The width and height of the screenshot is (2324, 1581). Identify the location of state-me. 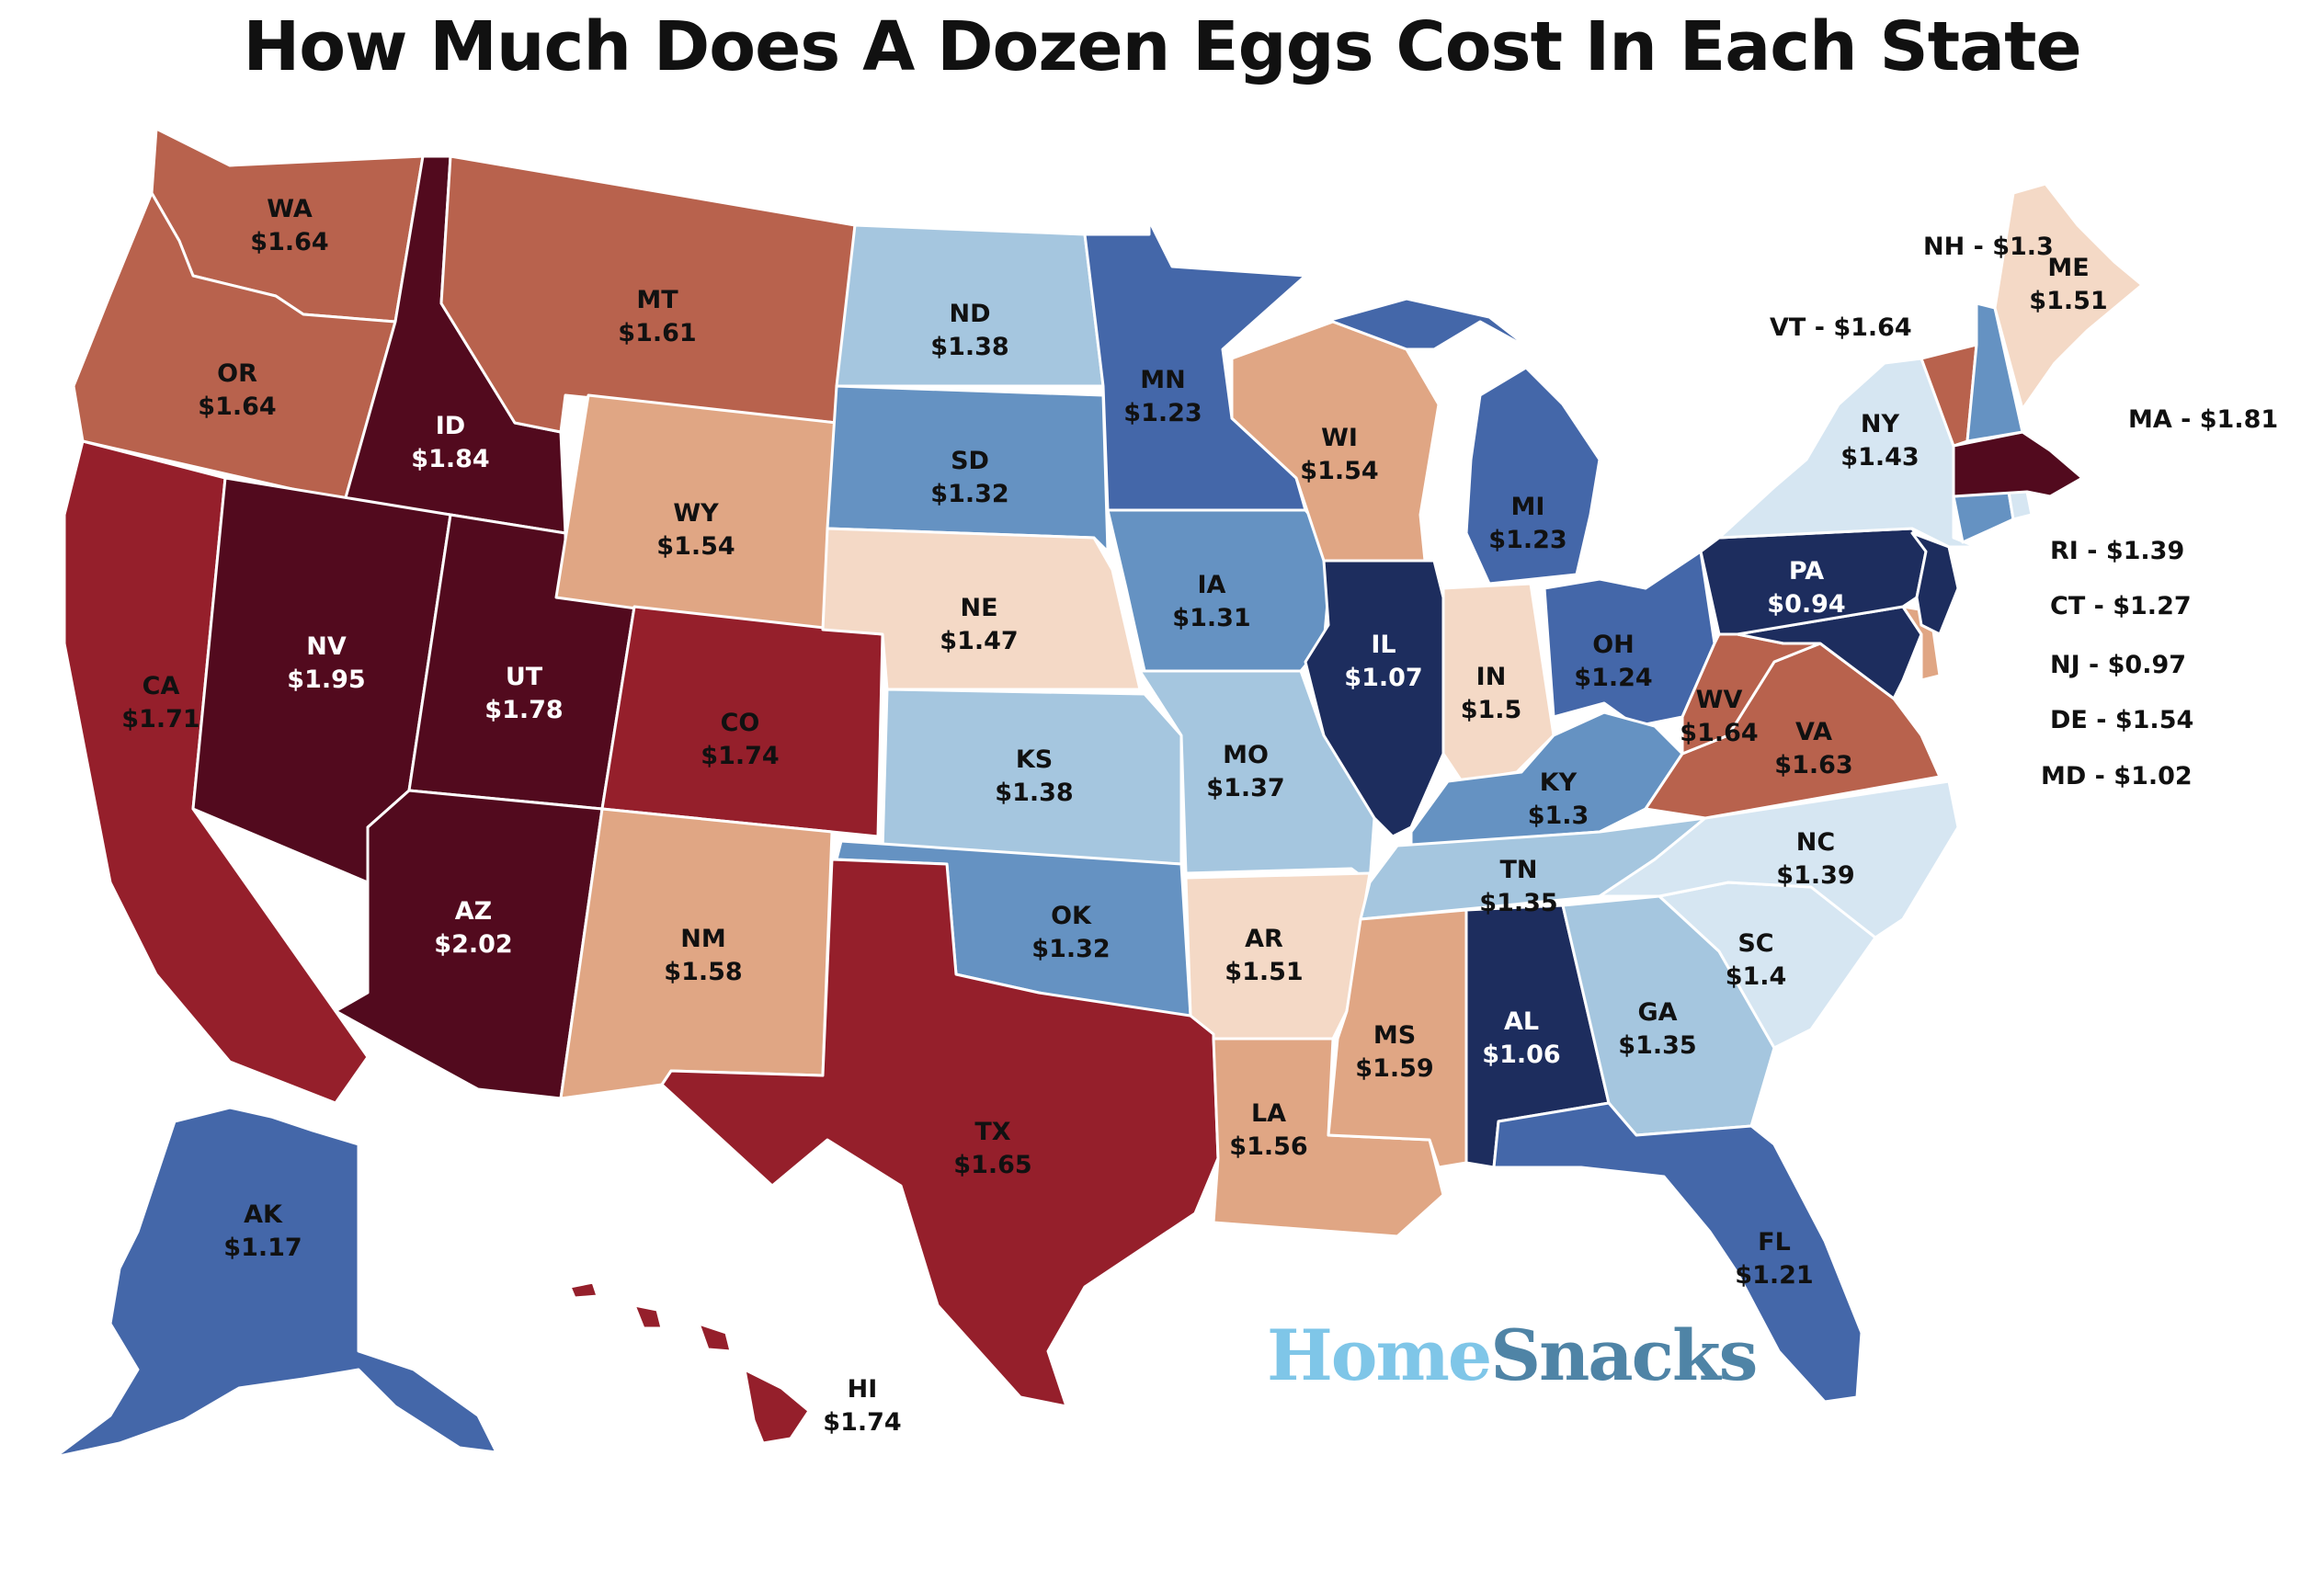
(2068, 296).